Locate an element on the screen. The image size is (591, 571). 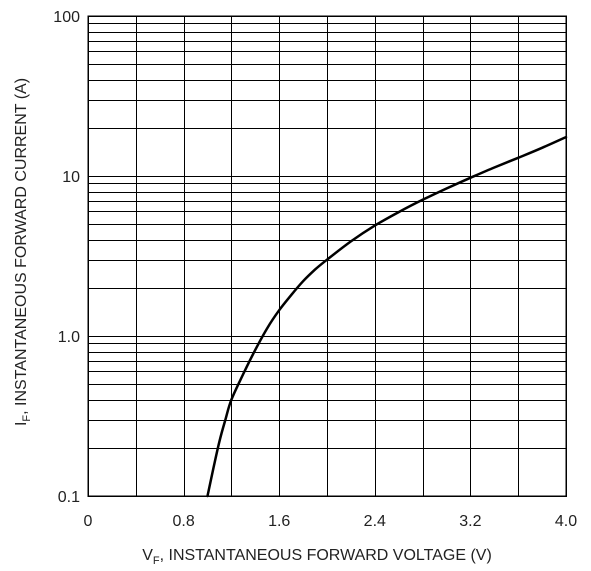
y-axis-title: IF, INSTANTANEOUS FORWARD CURRENT (A) is located at coordinates (23, 252).